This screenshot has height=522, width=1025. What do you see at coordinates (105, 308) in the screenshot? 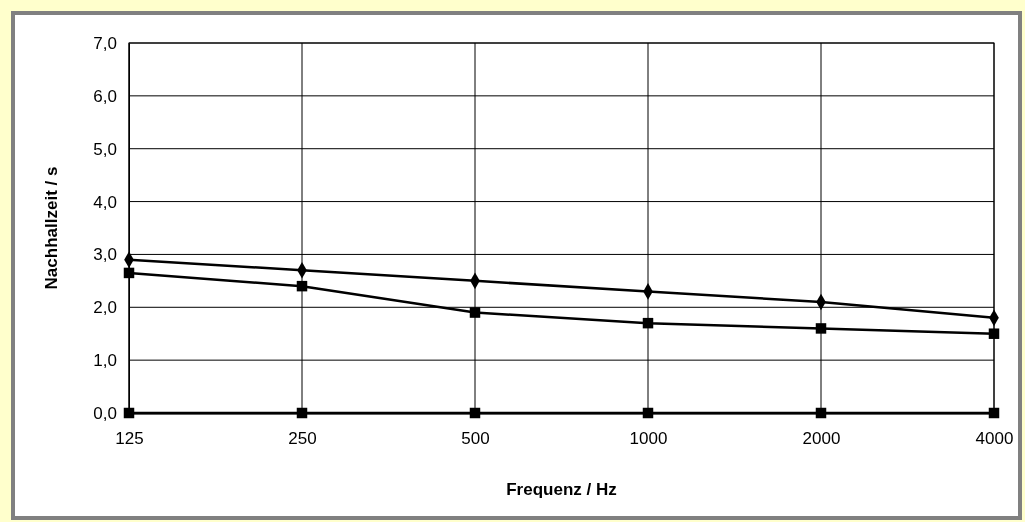
I see `y-tick-label: 2,0` at bounding box center [105, 308].